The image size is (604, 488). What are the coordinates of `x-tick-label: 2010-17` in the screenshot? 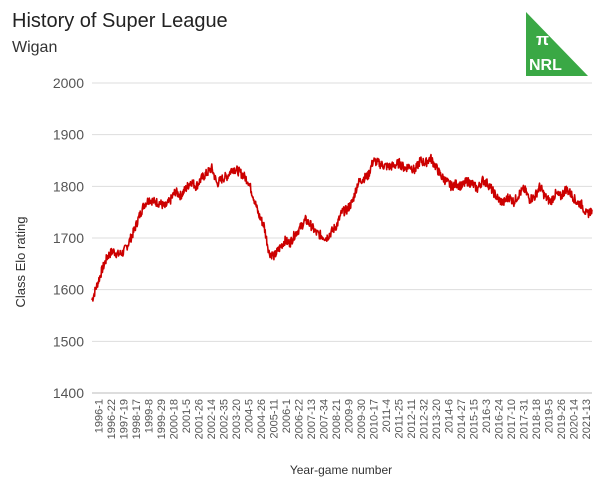 It's located at (374, 419).